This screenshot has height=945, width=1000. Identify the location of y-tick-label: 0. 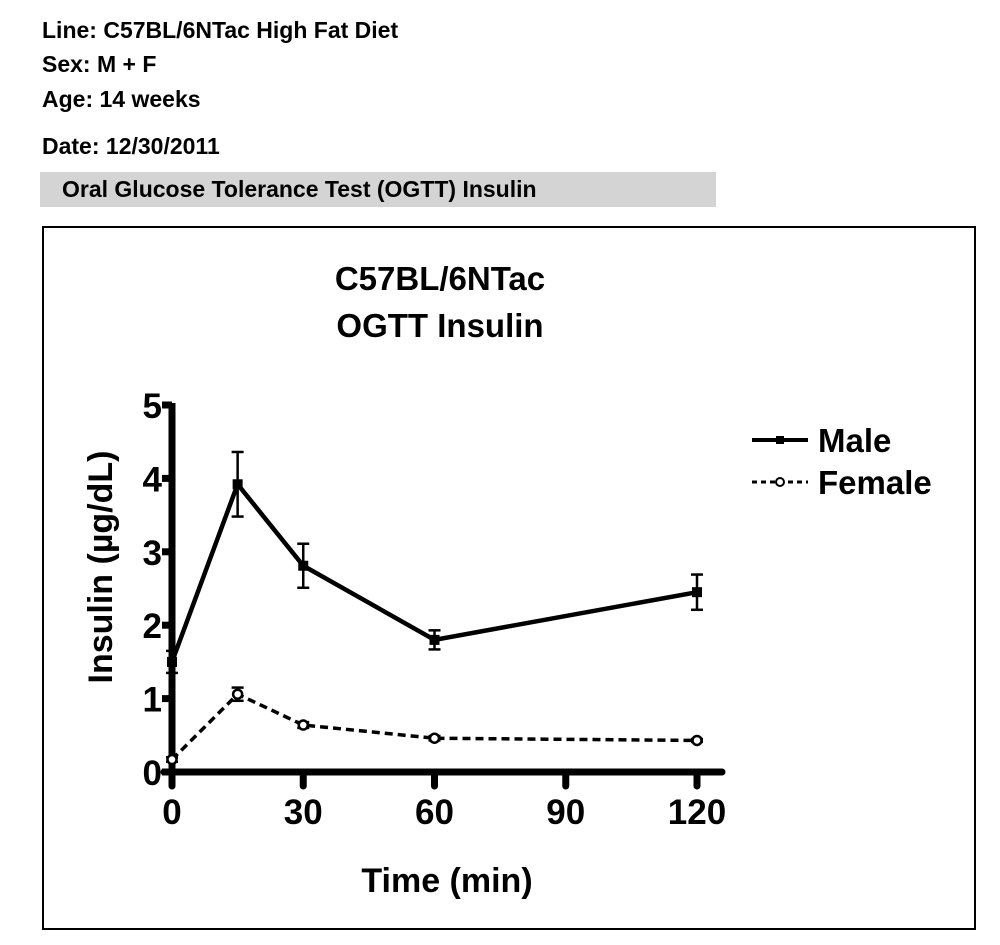
(152, 773).